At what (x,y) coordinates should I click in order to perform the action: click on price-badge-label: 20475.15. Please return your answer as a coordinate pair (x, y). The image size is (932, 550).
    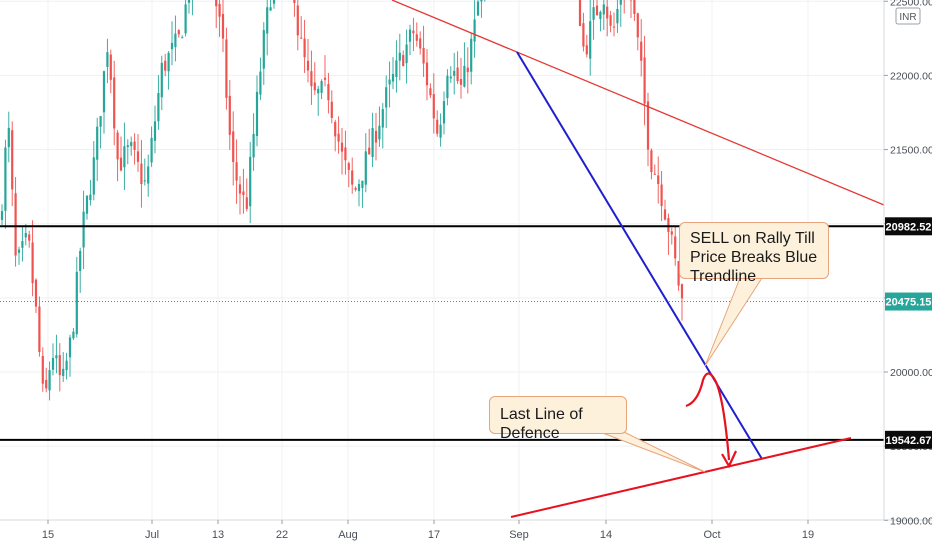
    Looking at the image, I should click on (909, 303).